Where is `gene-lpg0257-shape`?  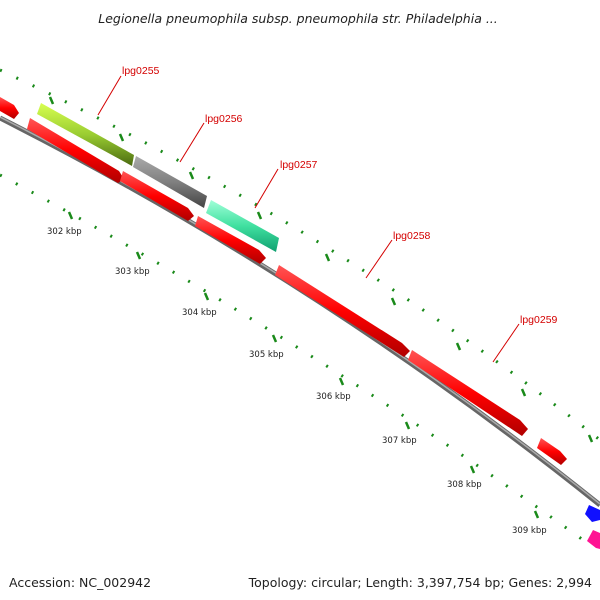 gene-lpg0257-shape is located at coordinates (242, 226).